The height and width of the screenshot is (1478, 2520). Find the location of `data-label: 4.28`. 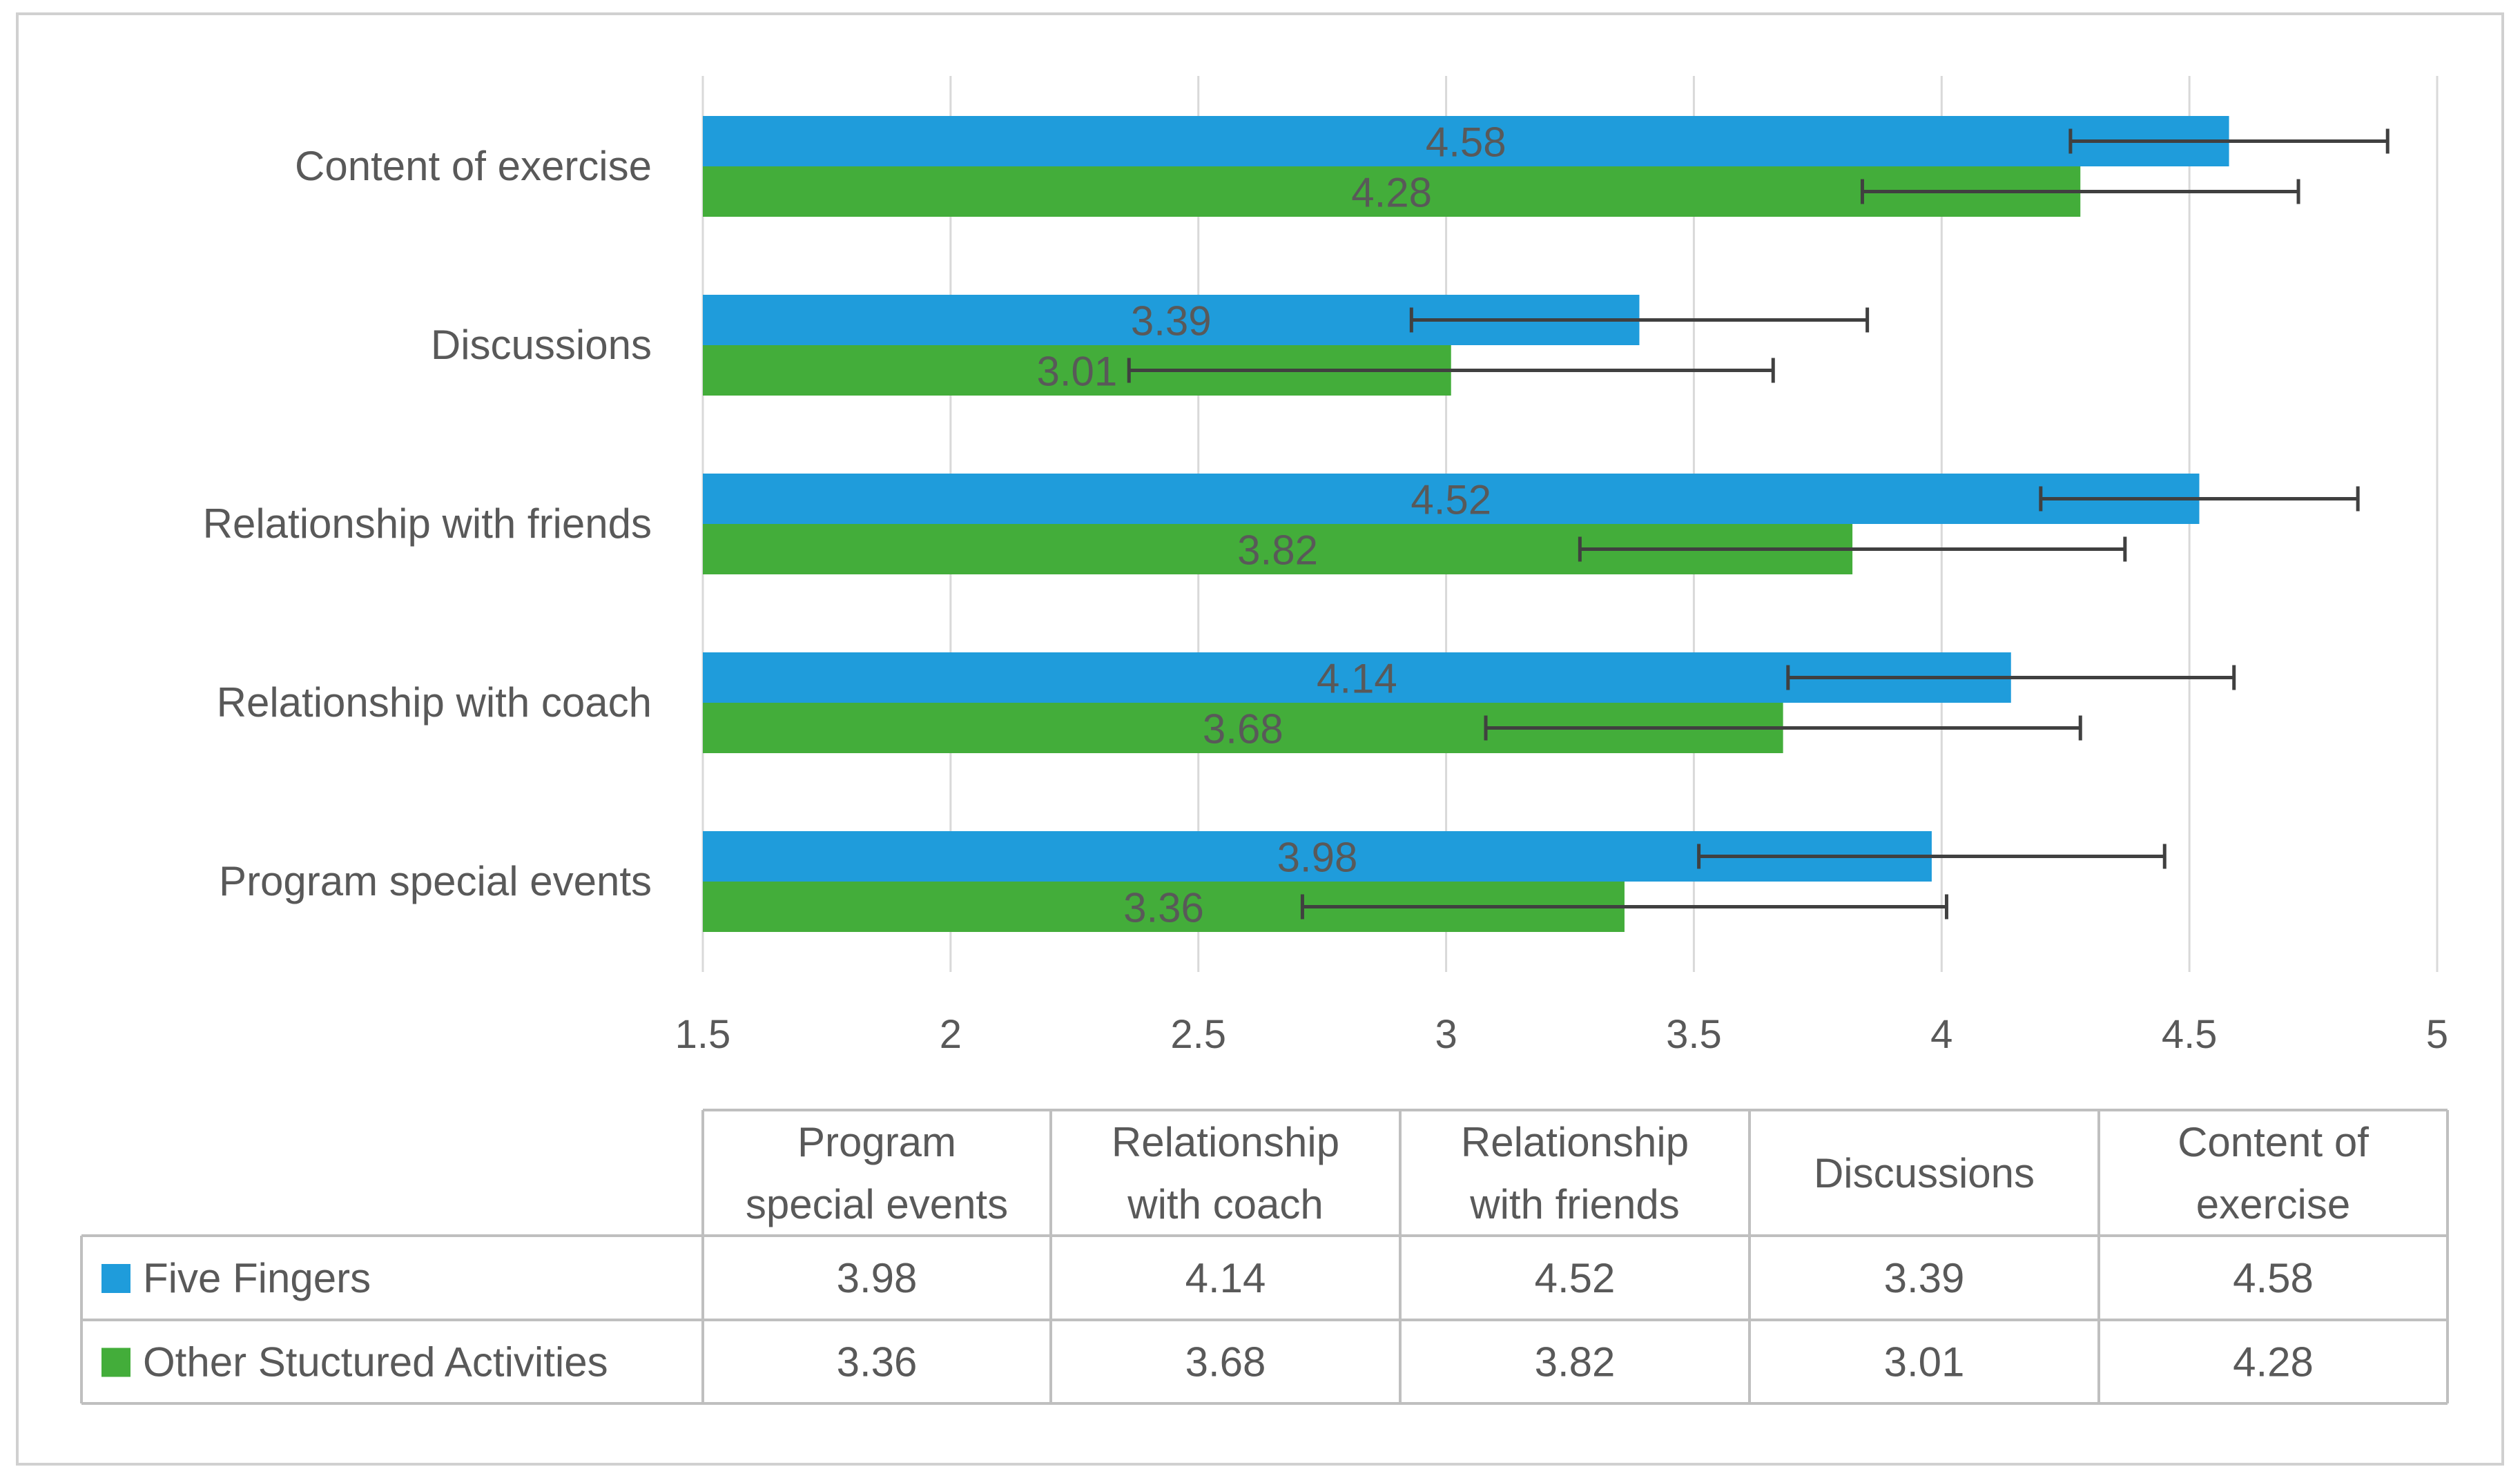

data-label: 4.28 is located at coordinates (1392, 193).